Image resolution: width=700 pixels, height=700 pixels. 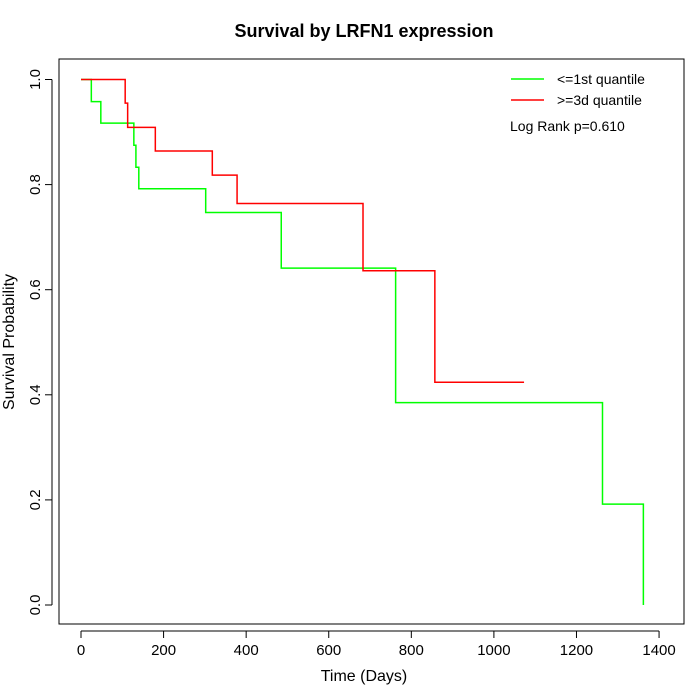 I want to click on log-rank-annotation: Log Rank p=0.610, so click(x=567, y=126).